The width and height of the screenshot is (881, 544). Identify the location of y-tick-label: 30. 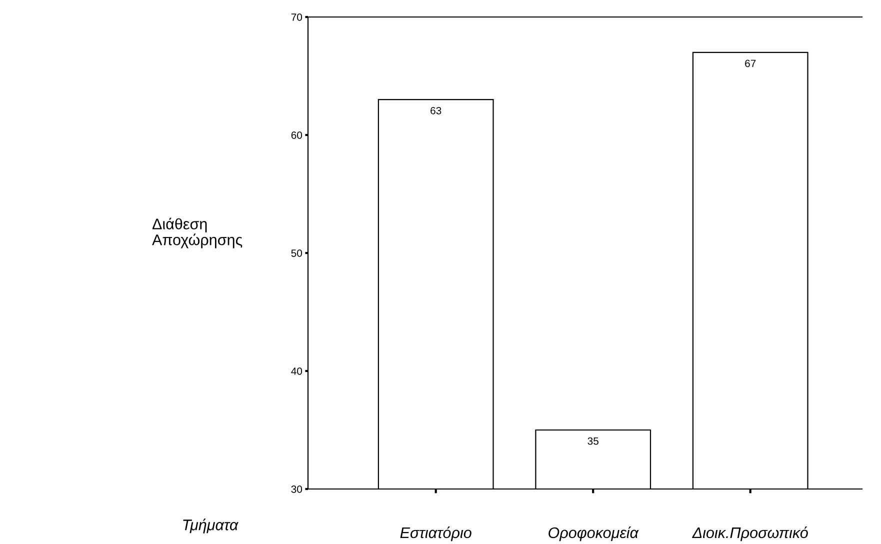
(296, 489).